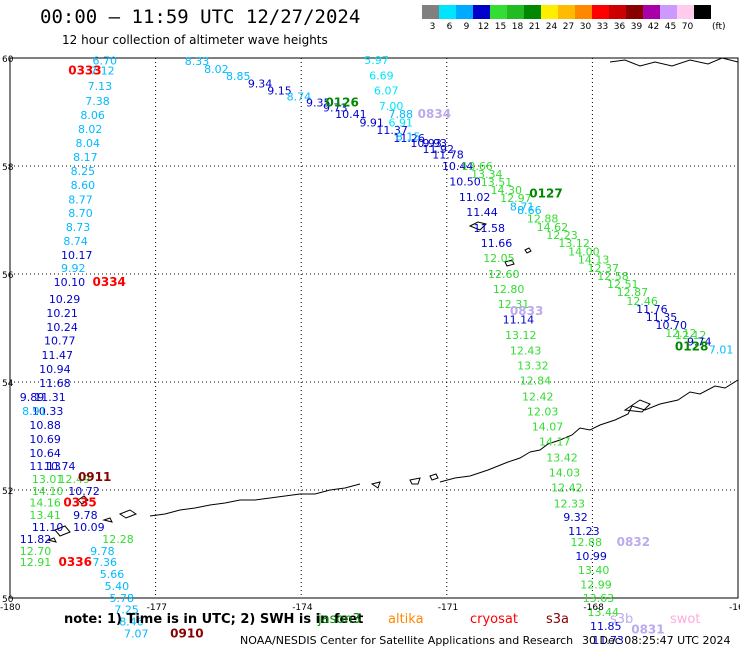 This screenshot has width=740, height=650. I want to click on wave-height-value: 12.58, so click(613, 276).